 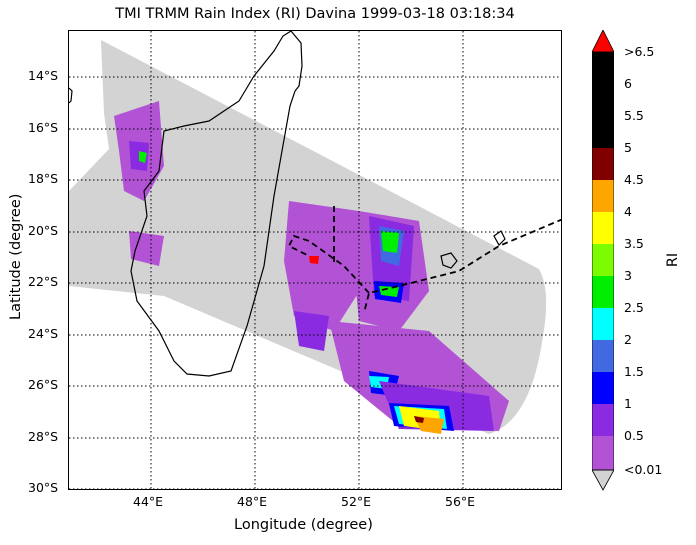 What do you see at coordinates (43, 487) in the screenshot?
I see `y-tick-label: 30°S` at bounding box center [43, 487].